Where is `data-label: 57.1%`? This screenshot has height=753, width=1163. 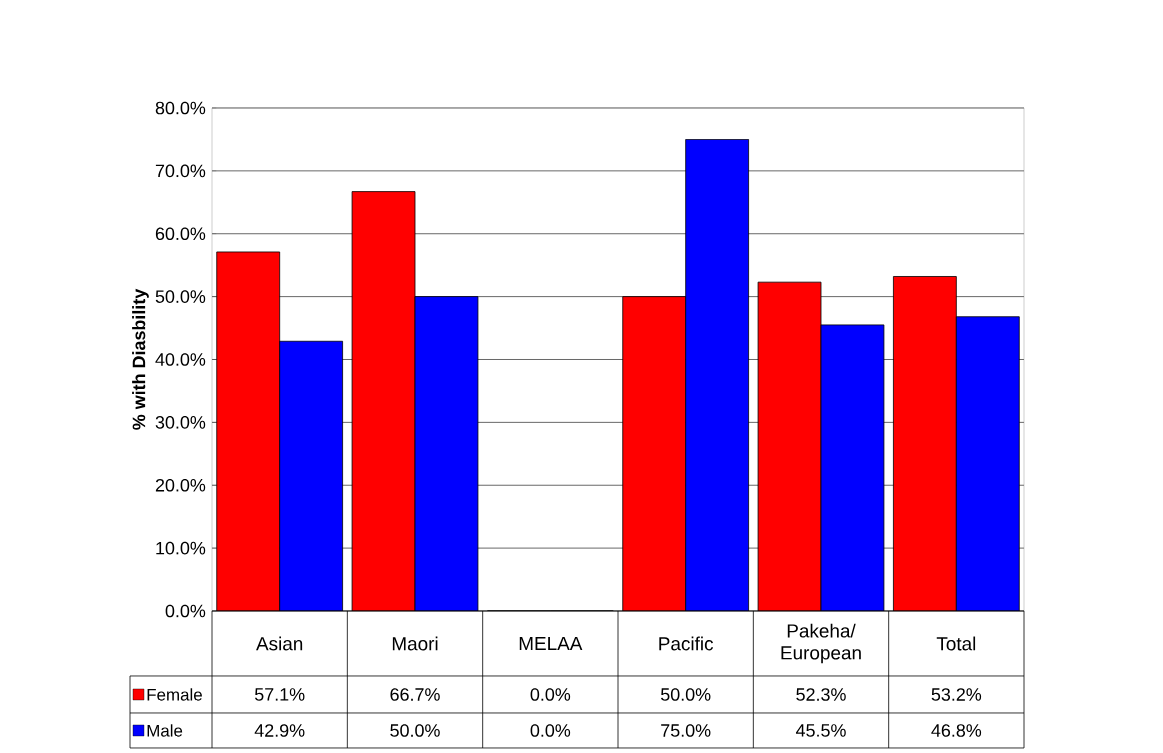 data-label: 57.1% is located at coordinates (279, 694).